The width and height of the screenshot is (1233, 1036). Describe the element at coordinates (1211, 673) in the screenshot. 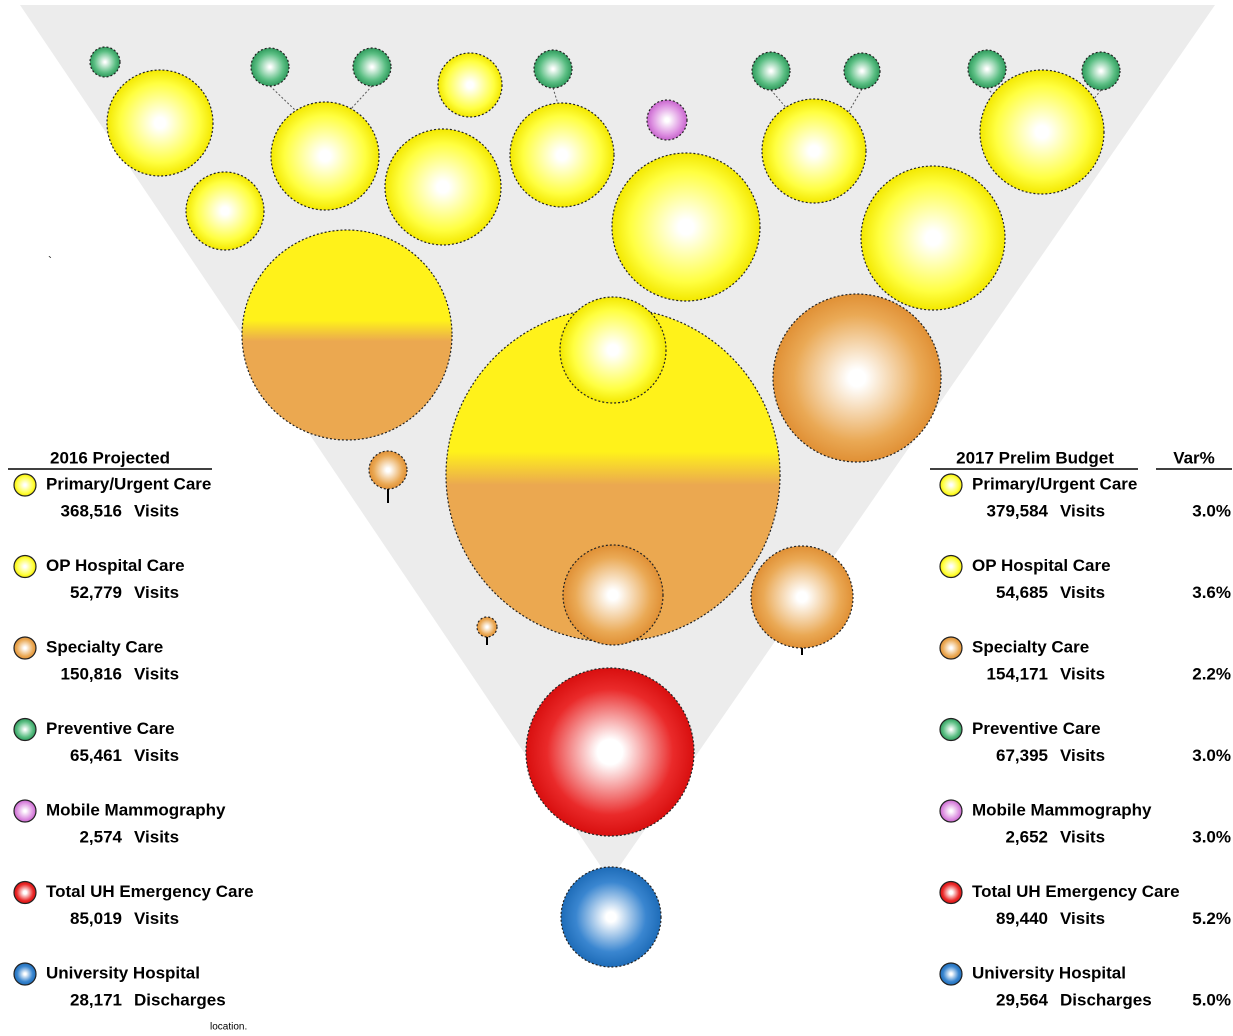

I see `var: 2.2%` at that location.